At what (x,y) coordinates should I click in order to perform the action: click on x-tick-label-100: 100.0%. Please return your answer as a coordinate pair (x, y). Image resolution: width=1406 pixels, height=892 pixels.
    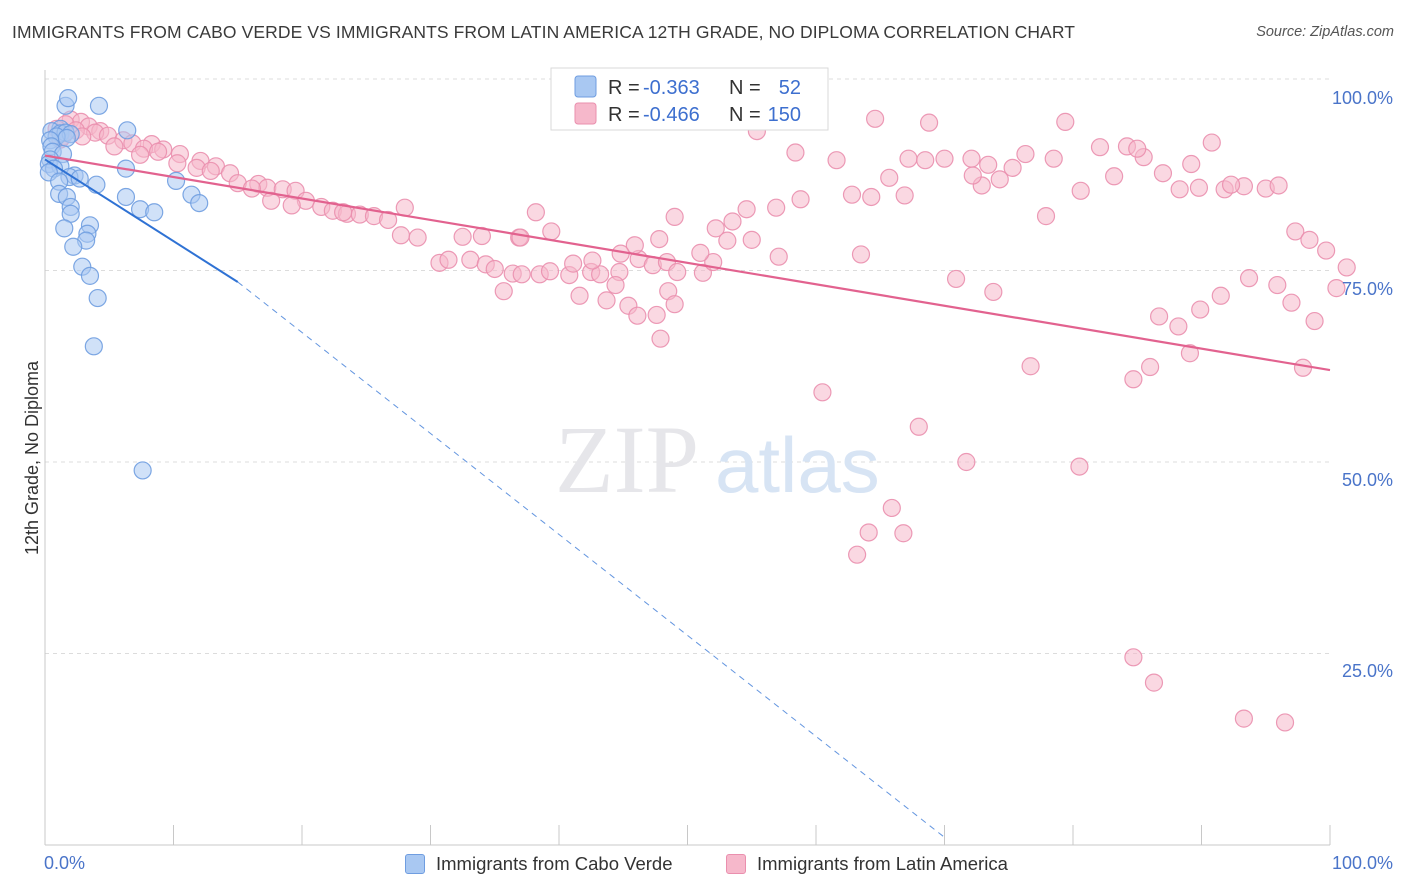
    Looking at the image, I should click on (1362, 863).